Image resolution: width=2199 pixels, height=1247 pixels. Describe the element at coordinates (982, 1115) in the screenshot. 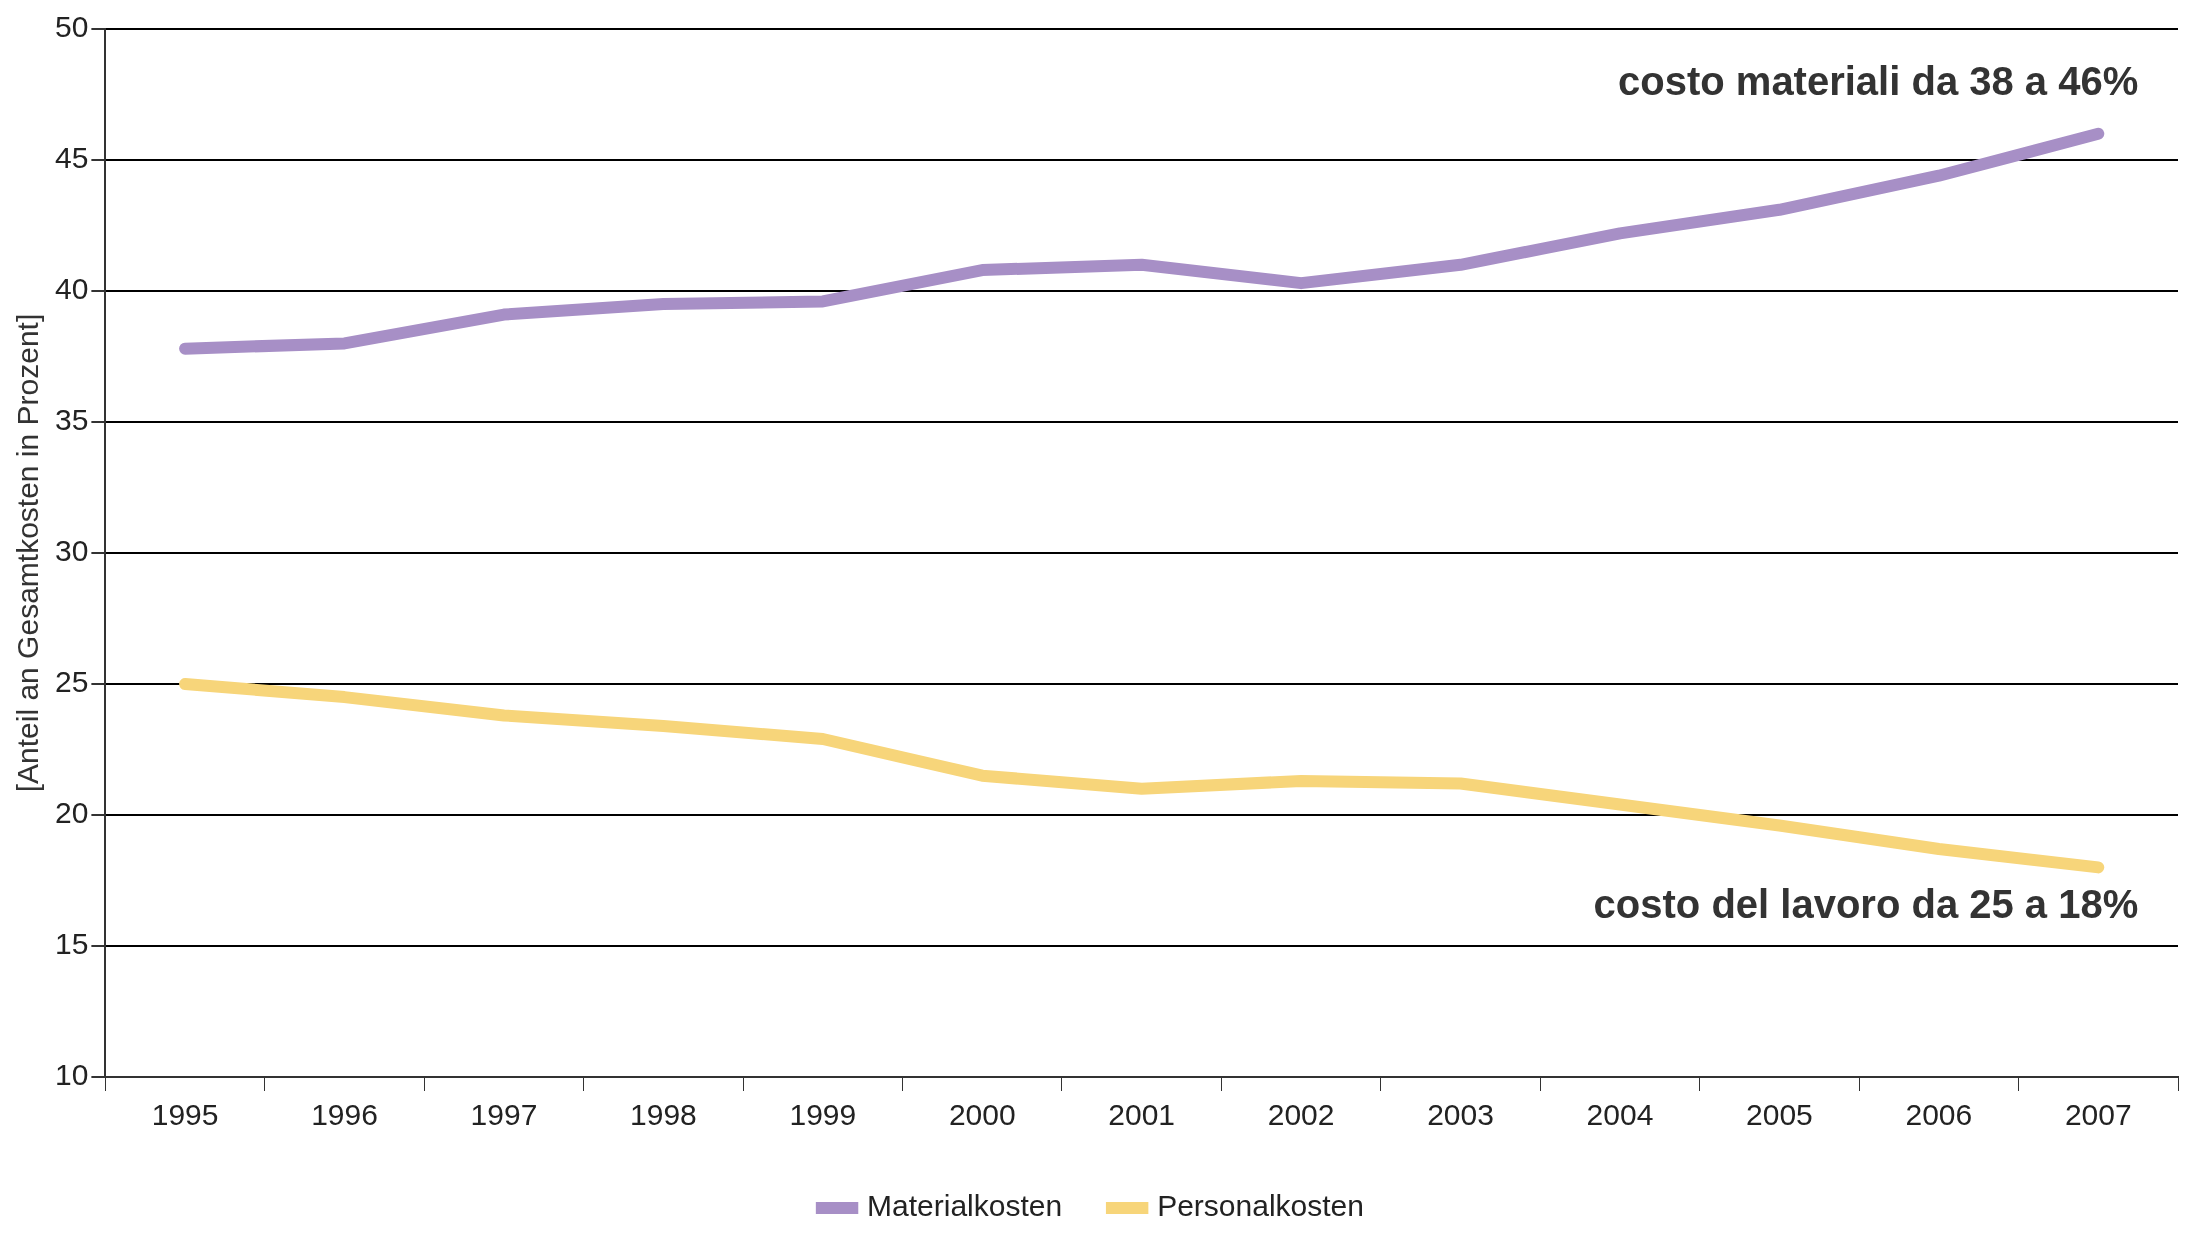

I see `x-tick-label: 2000` at that location.